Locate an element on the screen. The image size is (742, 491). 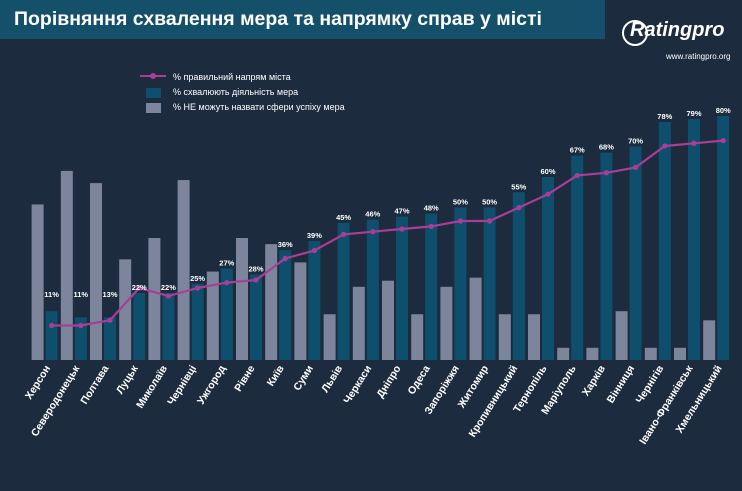
data-label-6: 25% is located at coordinates (197, 278).